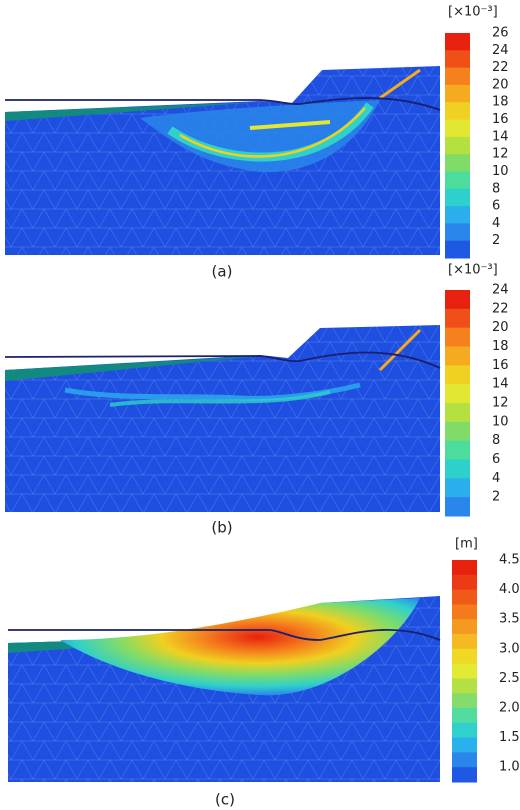 The image size is (520, 810). What do you see at coordinates (222, 272) in the screenshot?
I see `panel-label: (a)` at bounding box center [222, 272].